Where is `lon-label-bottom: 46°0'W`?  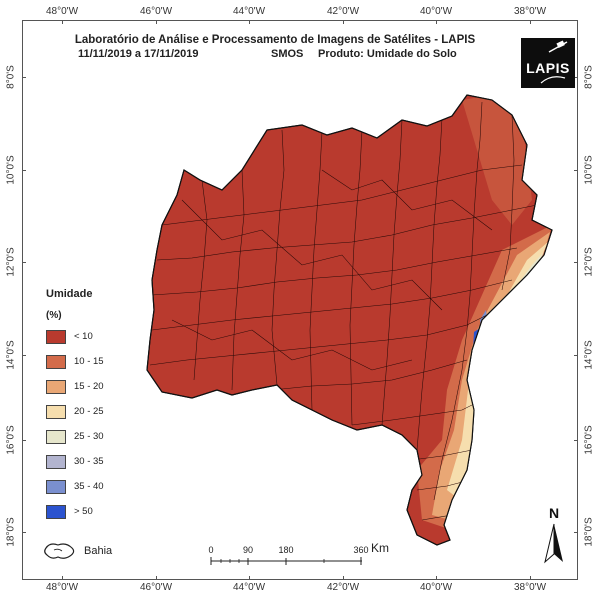
lon-label-bottom: 46°0'W is located at coordinates (156, 587).